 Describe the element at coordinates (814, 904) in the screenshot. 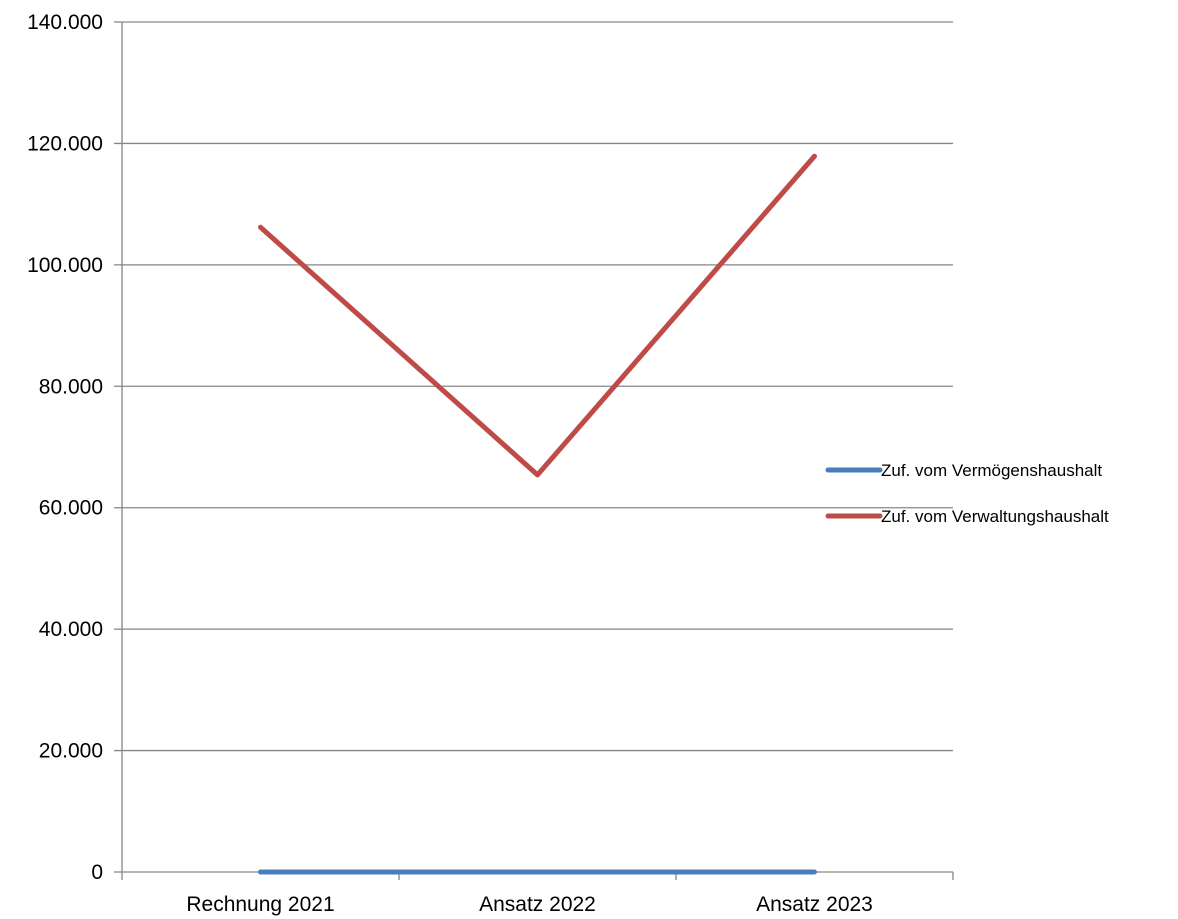

I see `x-tick-label: Ansatz 2023` at that location.